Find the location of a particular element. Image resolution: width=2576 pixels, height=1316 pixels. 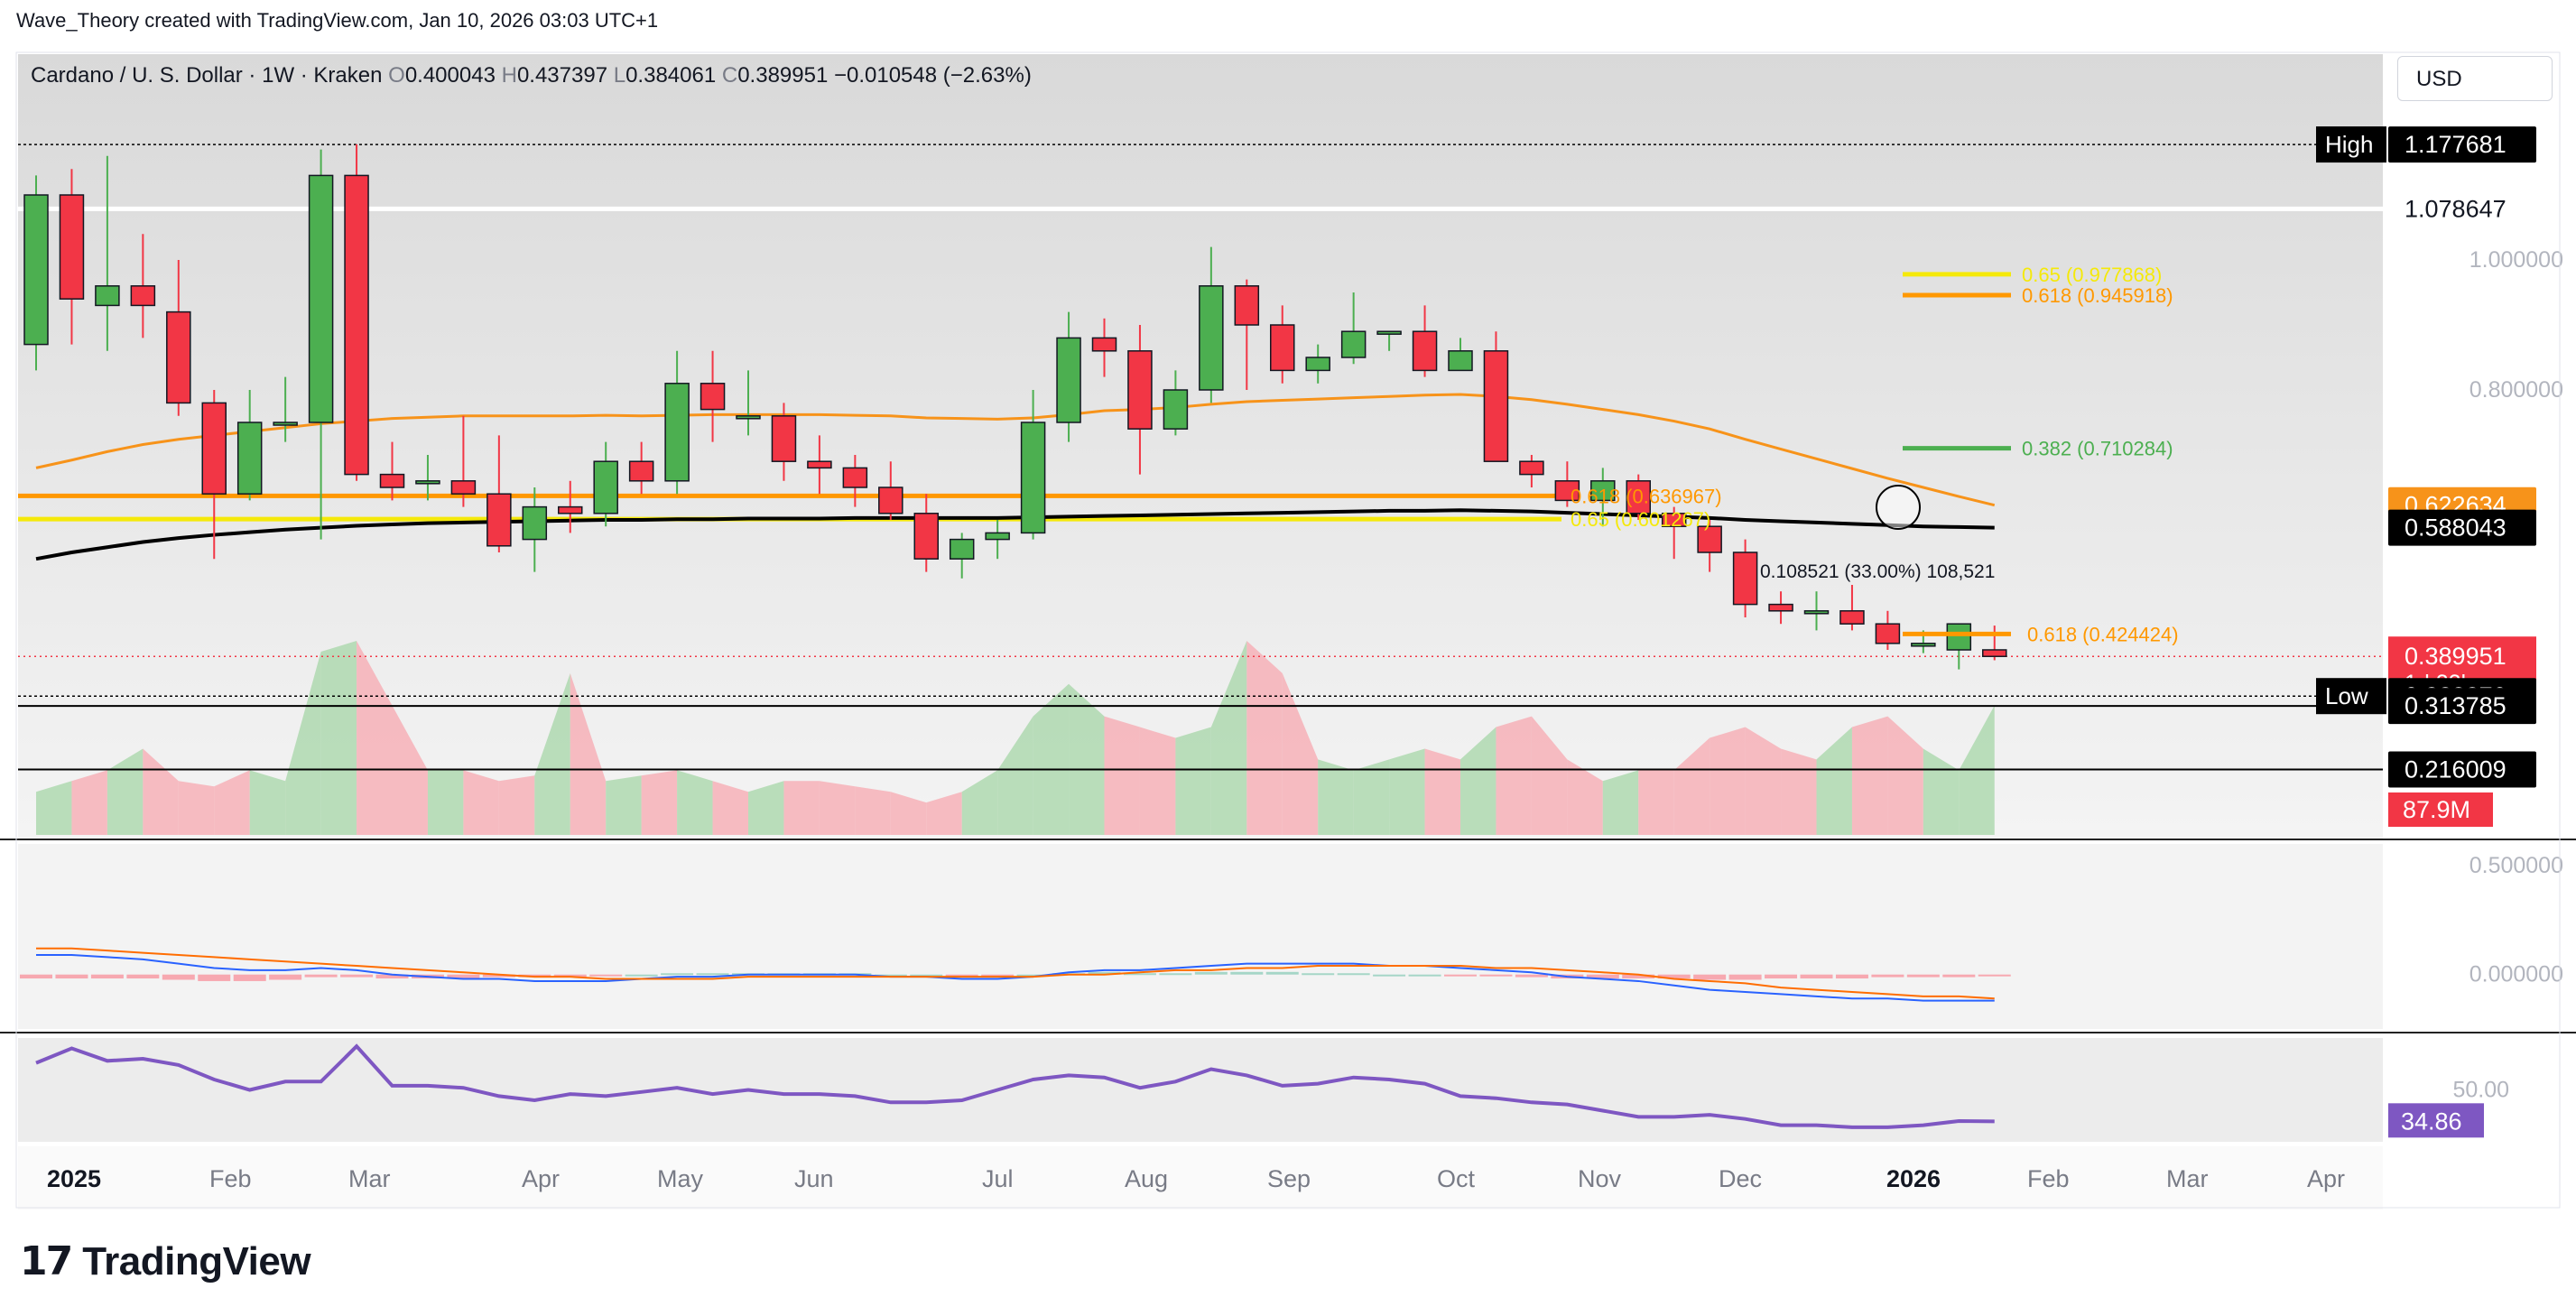

current-price-badge: 0.389951 is located at coordinates (2456, 656).